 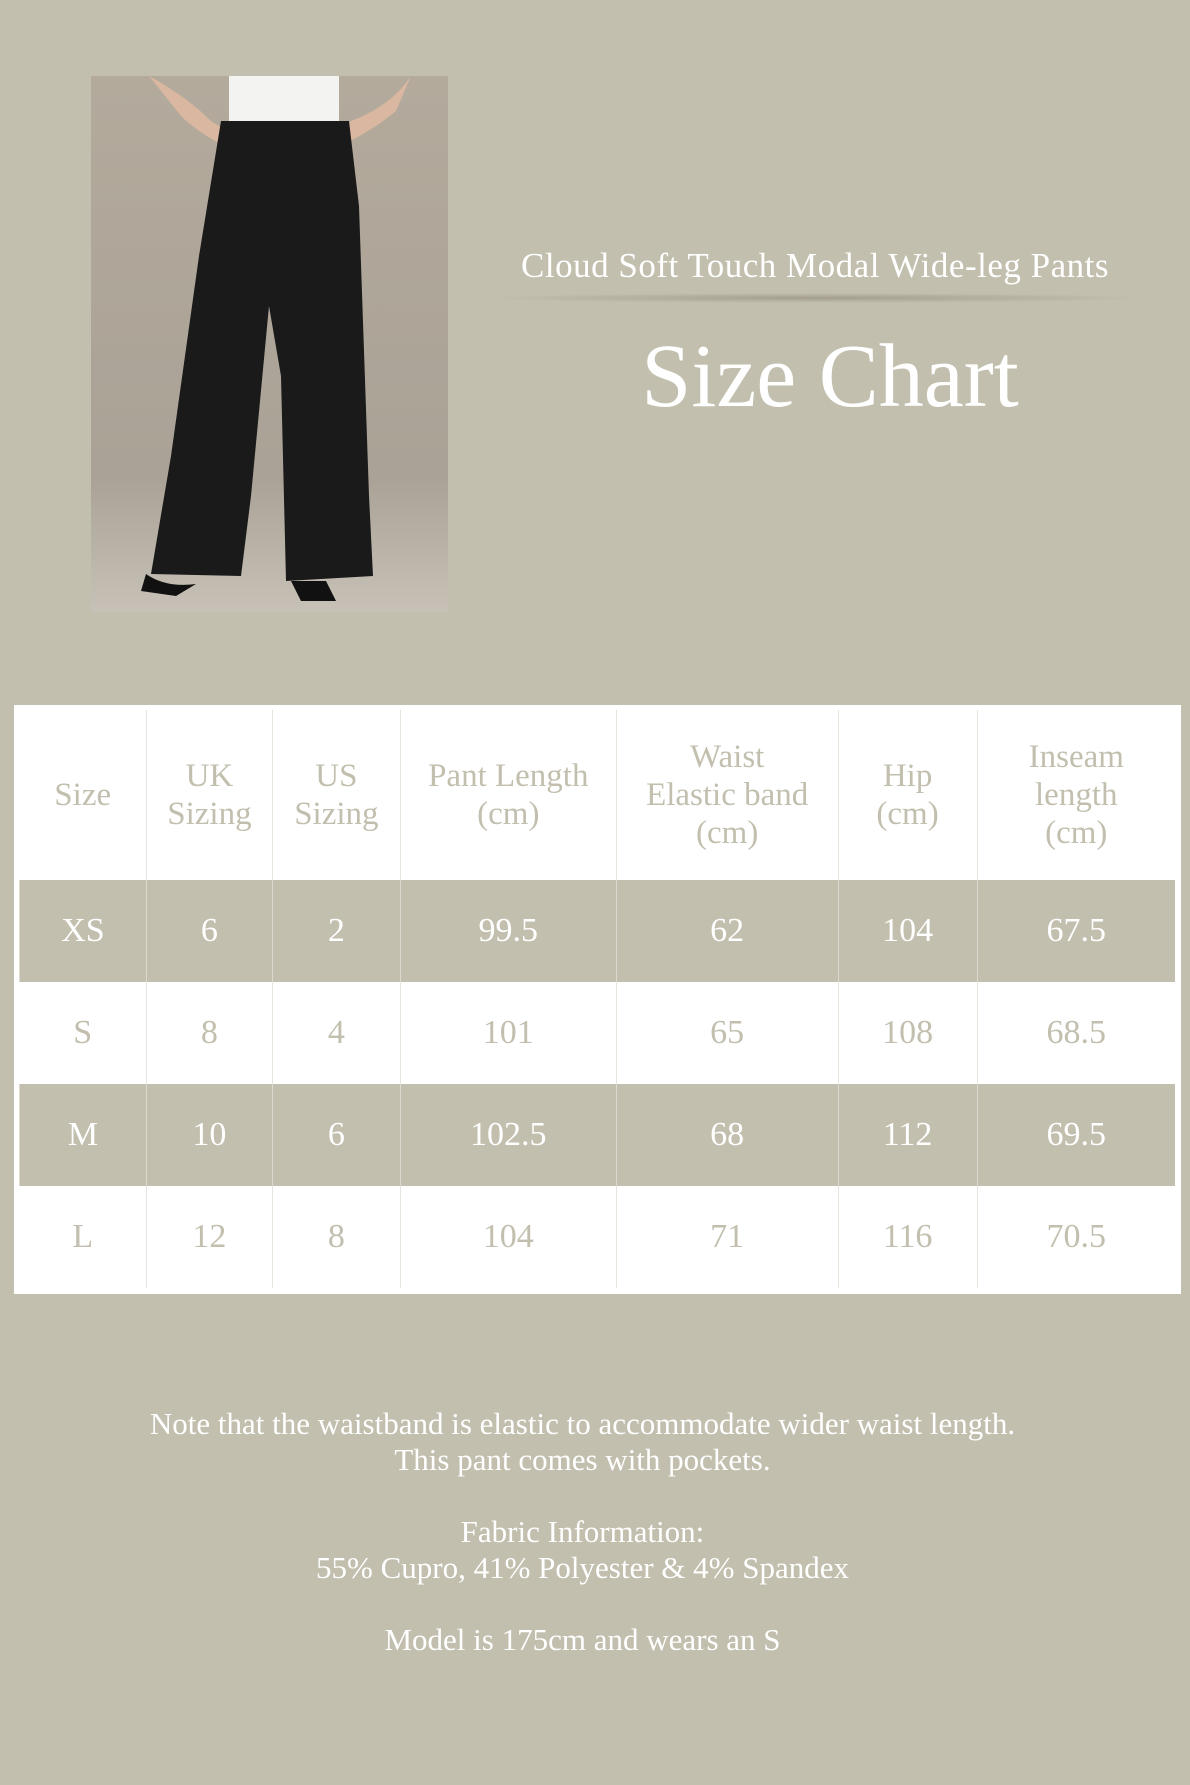 I want to click on table-cell: 116, so click(x=907, y=1237).